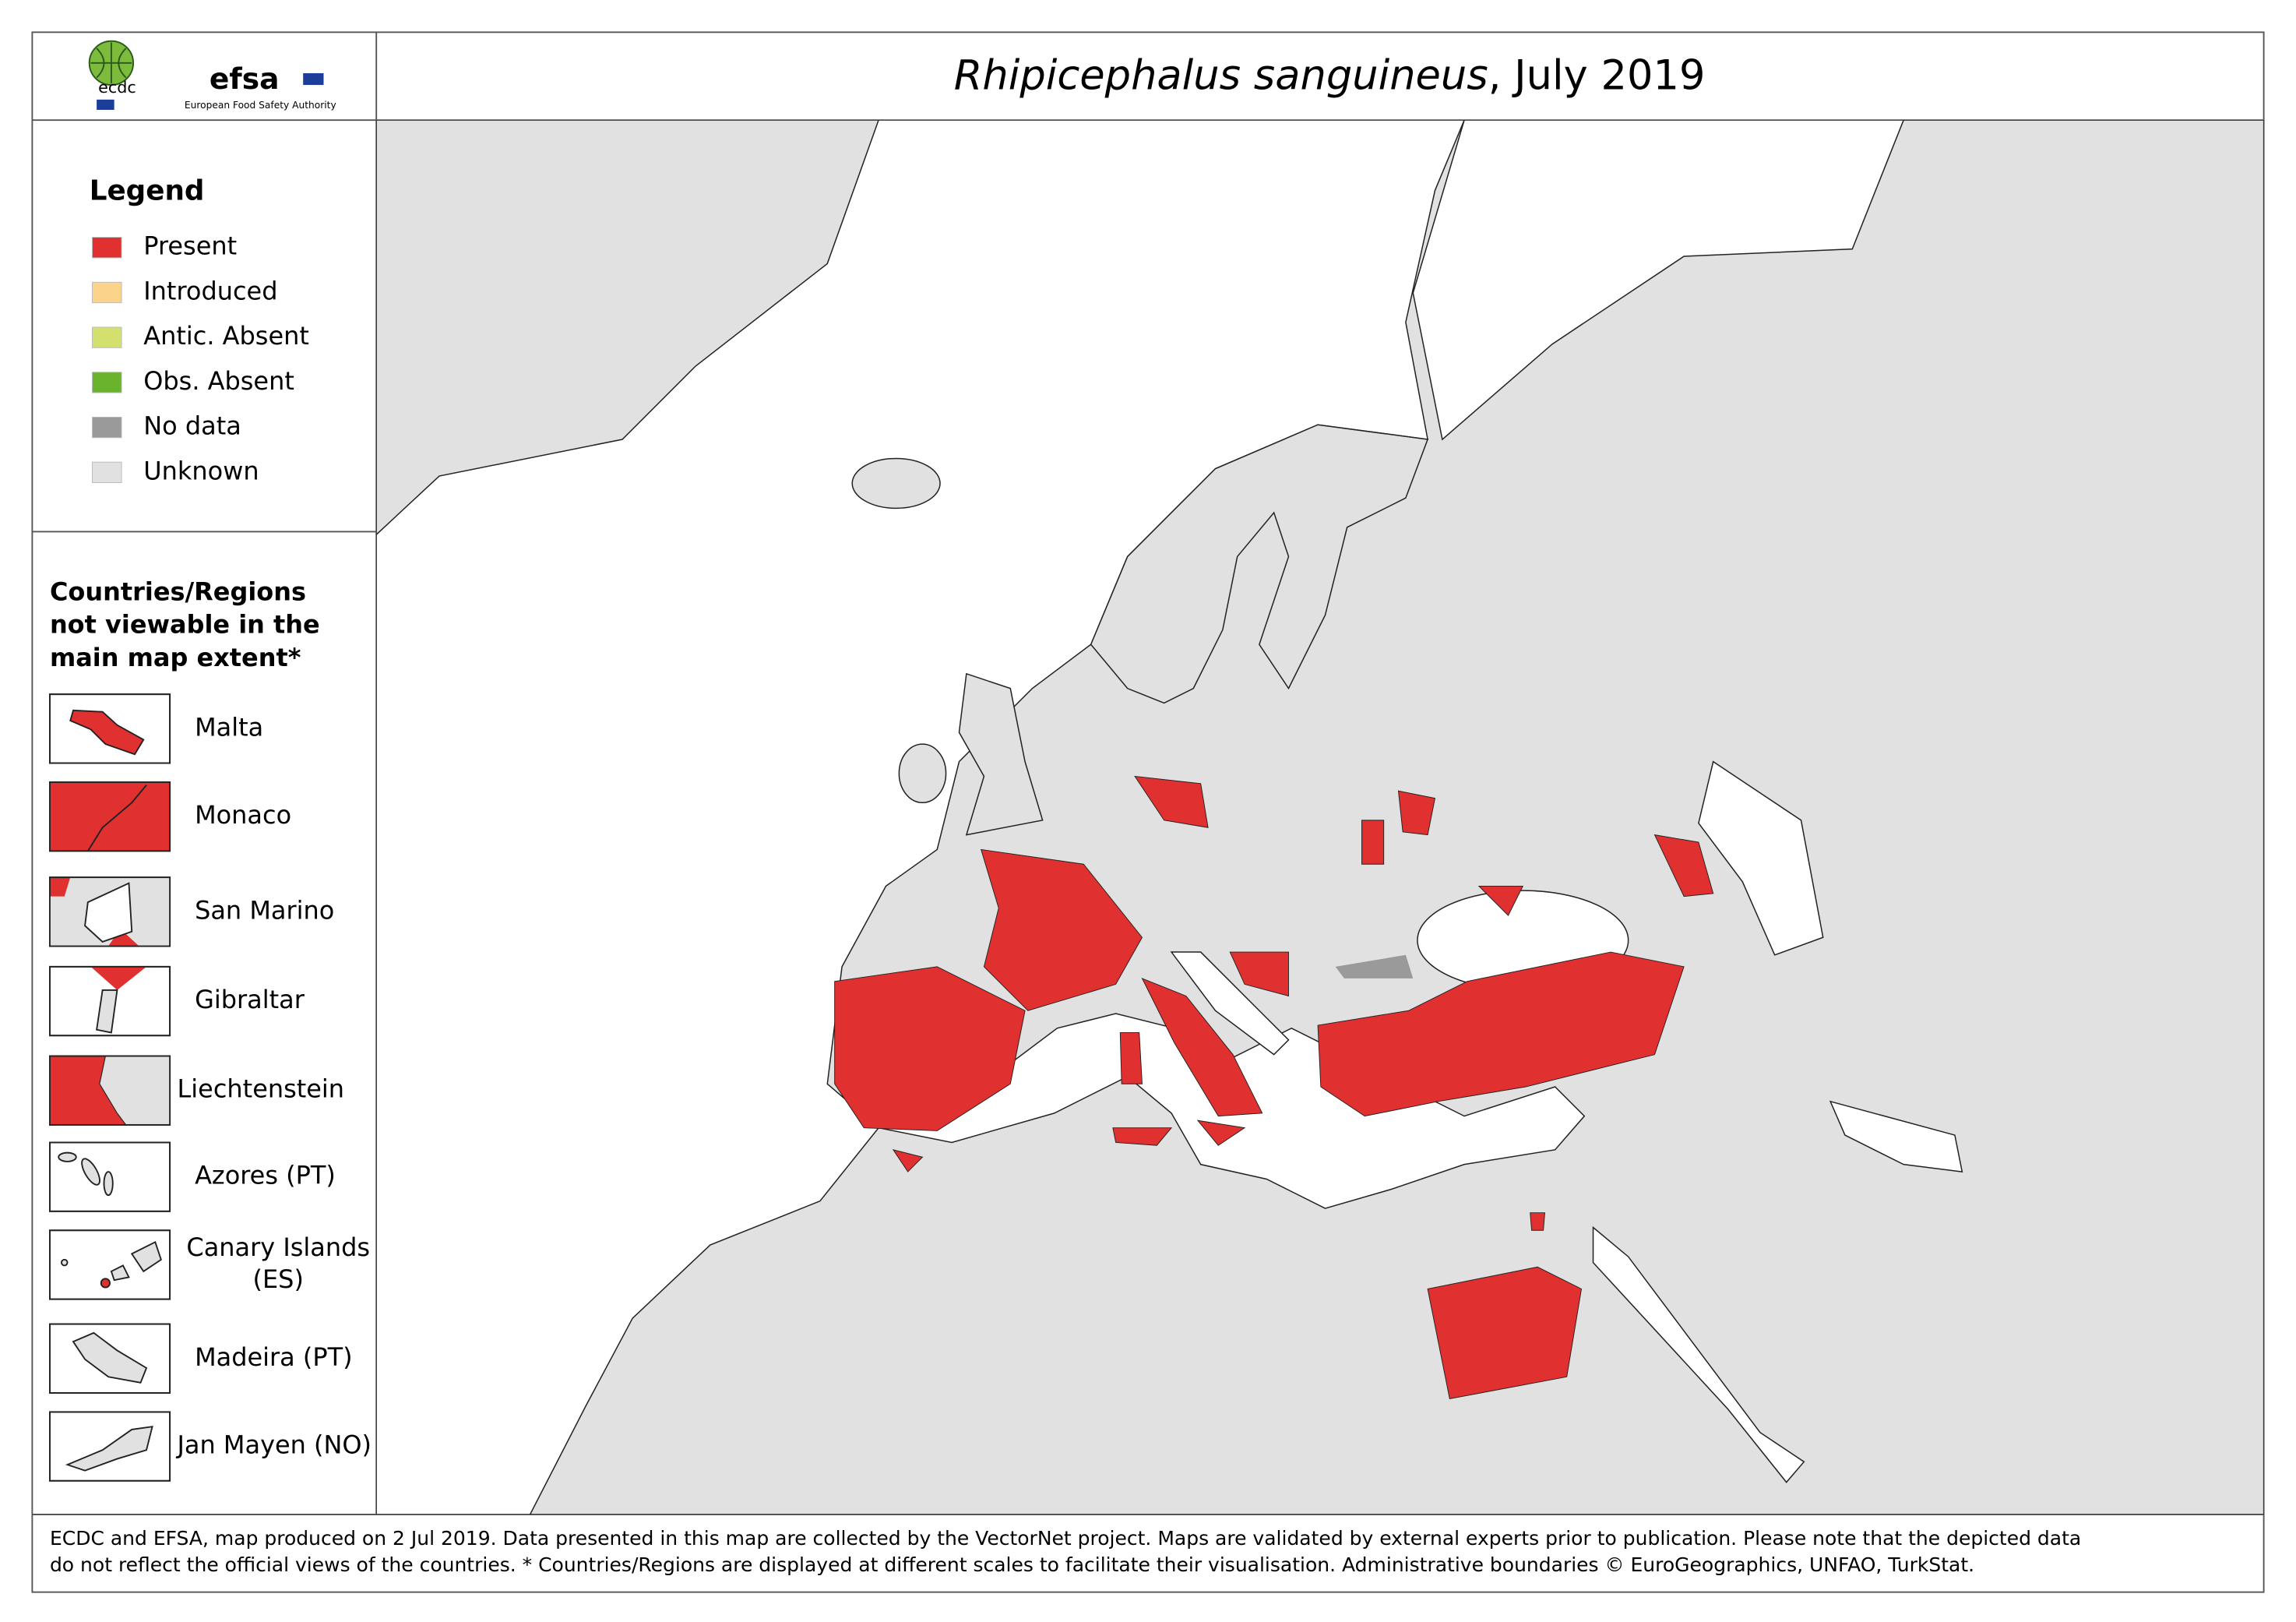 The image size is (2296, 1622). I want to click on efsa-logo: efsa European Food Safety Authority, so click(260, 86).